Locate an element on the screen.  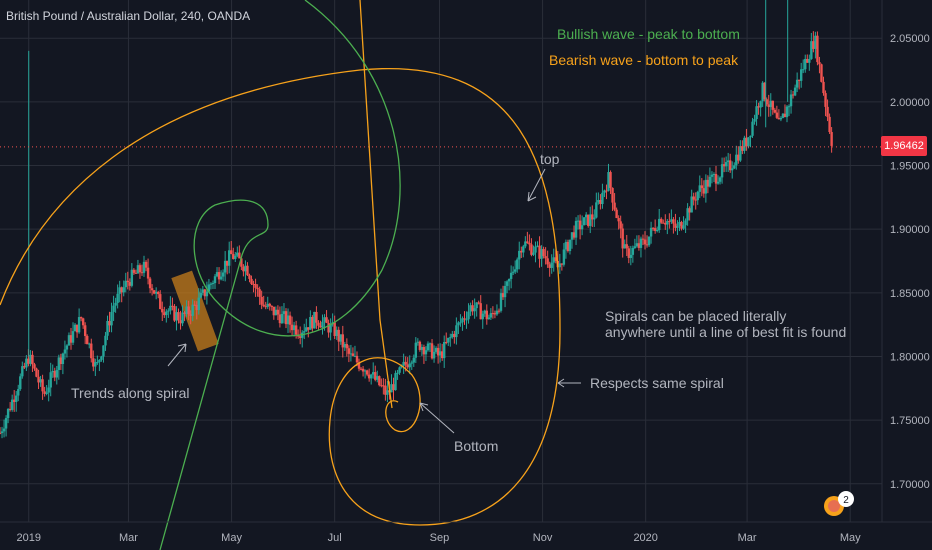
x-tick-label: May is located at coordinates (850, 538).